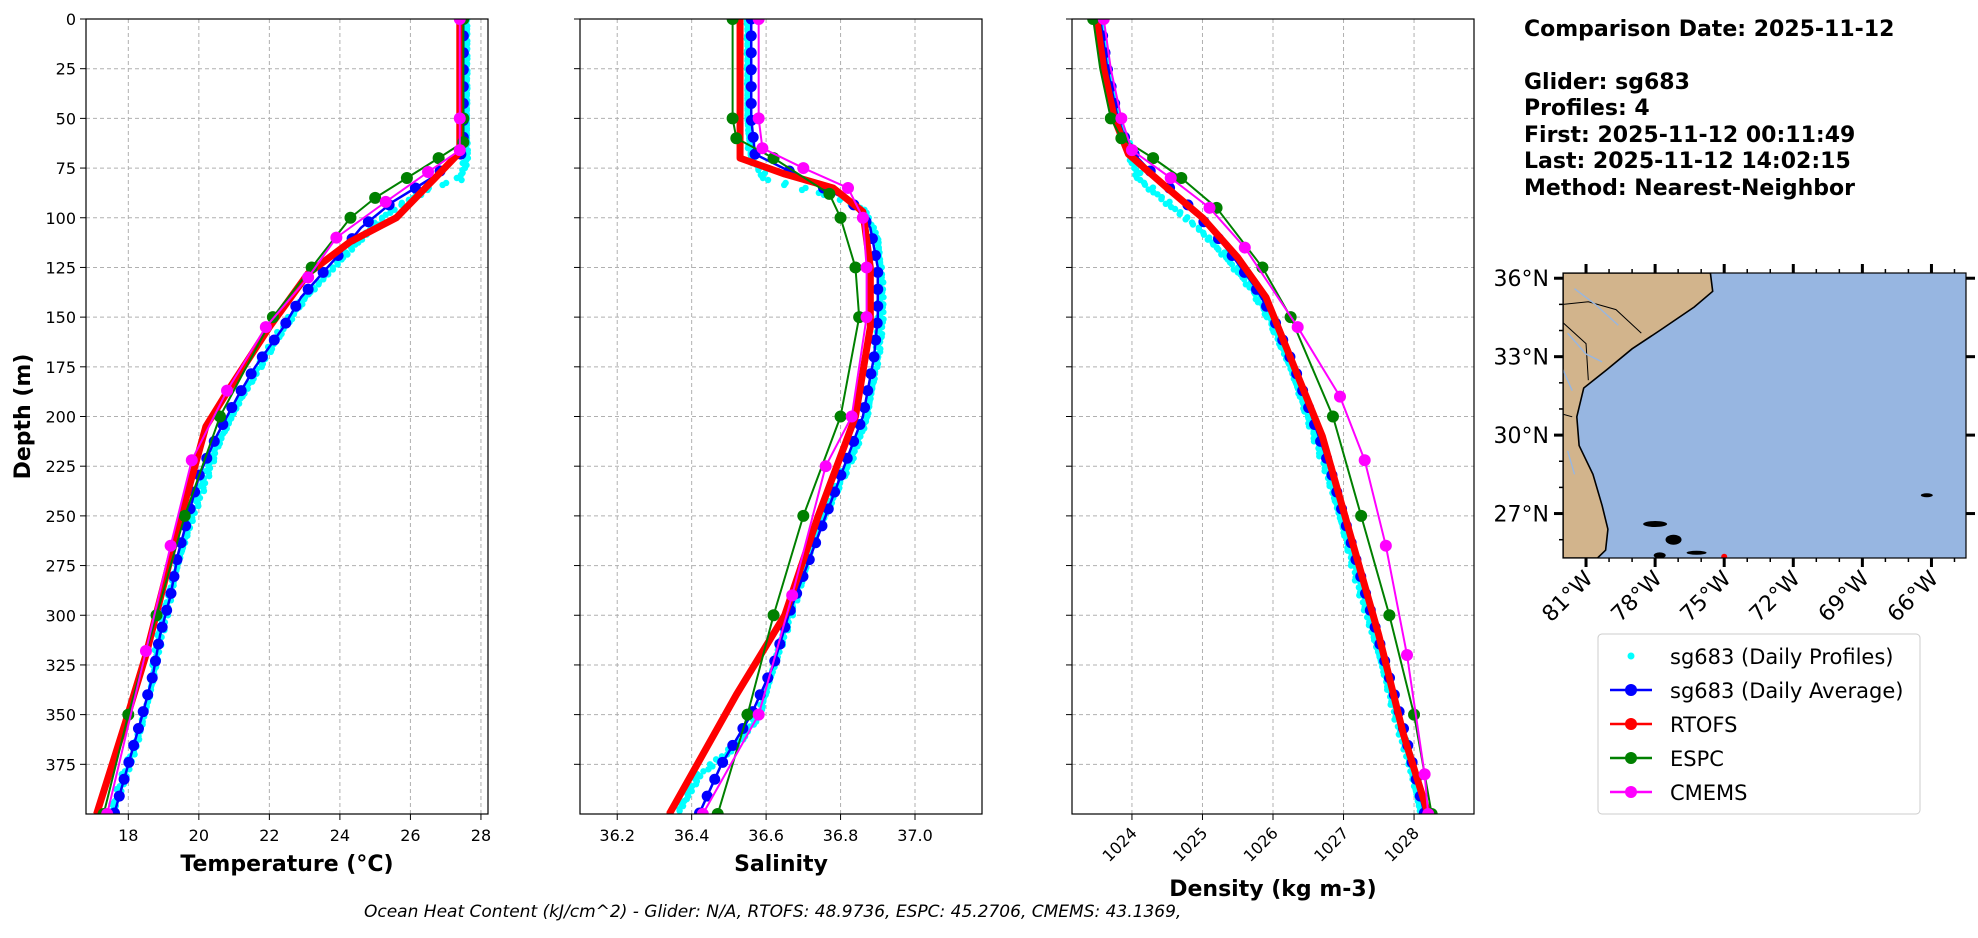  Describe the element at coordinates (60, 615) in the screenshot. I see `y-tick-label: 300` at that location.